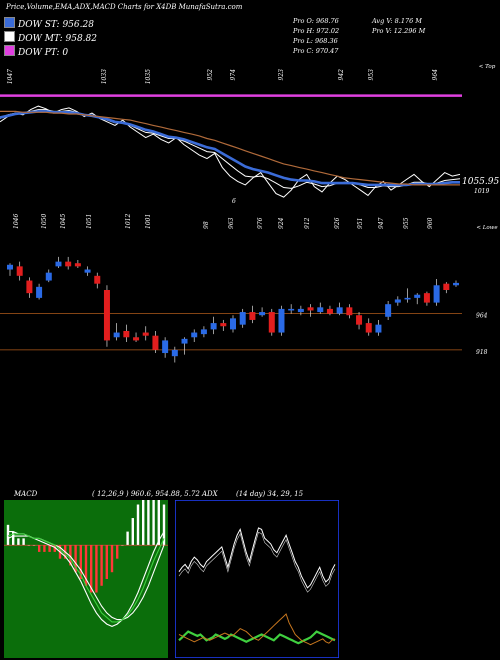 Image resolution: width=500 pixels, height=660 pixels. I want to click on info-prev-volume: Pro V: 12.296 M, so click(399, 31).